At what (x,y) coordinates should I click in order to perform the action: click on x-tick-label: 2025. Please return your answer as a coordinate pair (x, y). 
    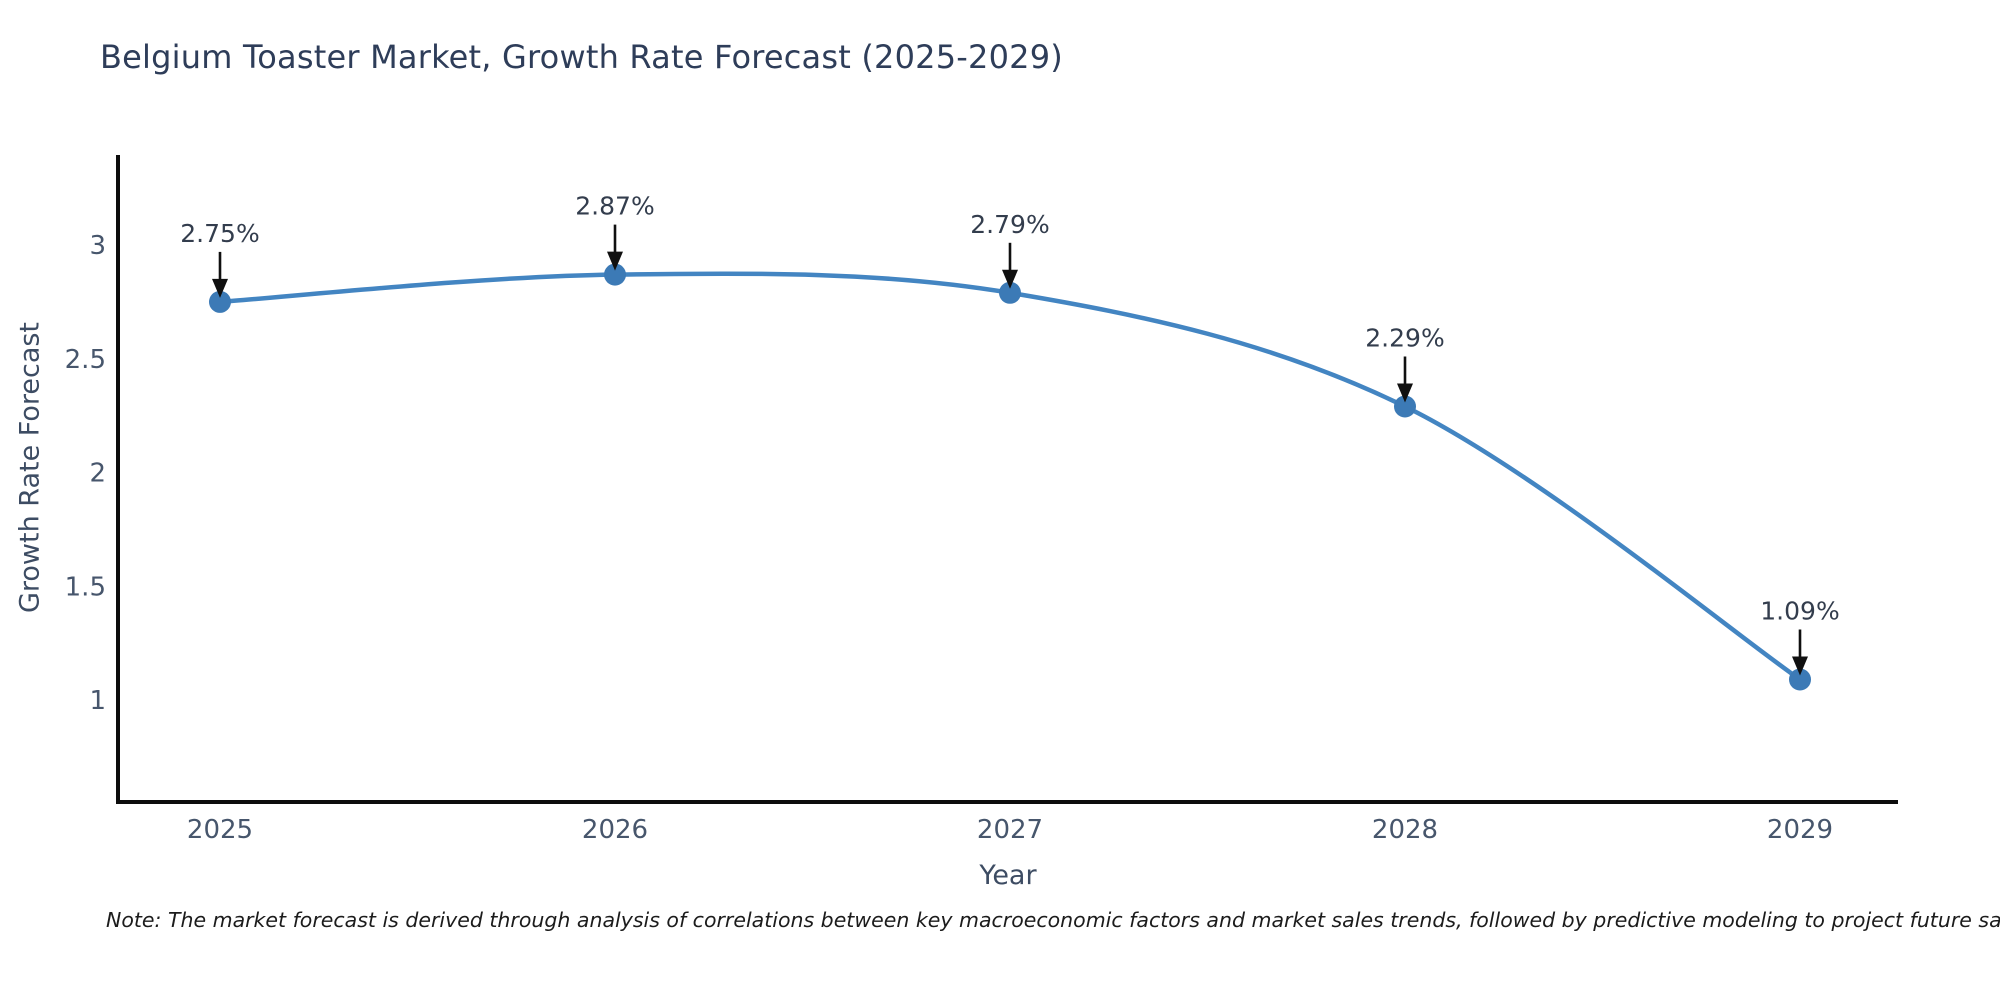
    Looking at the image, I should click on (220, 830).